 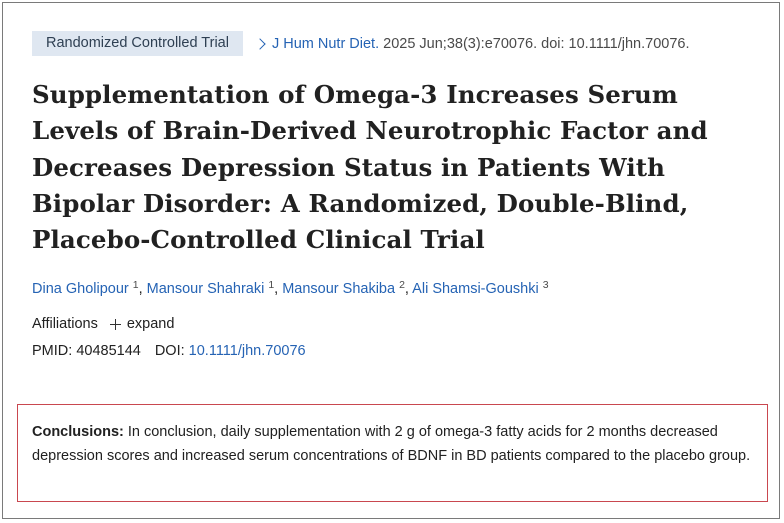 What do you see at coordinates (103, 324) in the screenshot?
I see `affiliations-row: Affiliations expand` at bounding box center [103, 324].